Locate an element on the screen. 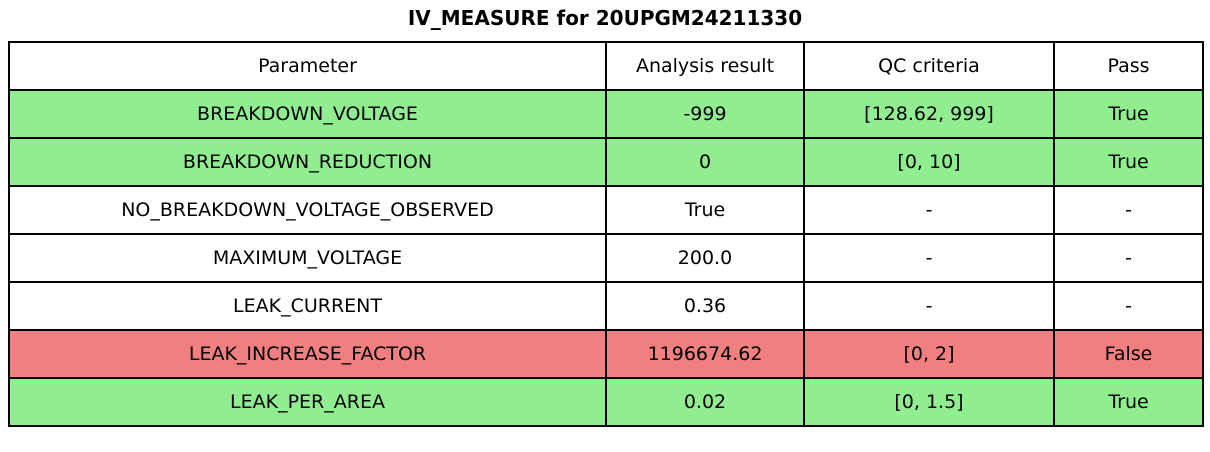  result-cell: 0.02 is located at coordinates (705, 402).